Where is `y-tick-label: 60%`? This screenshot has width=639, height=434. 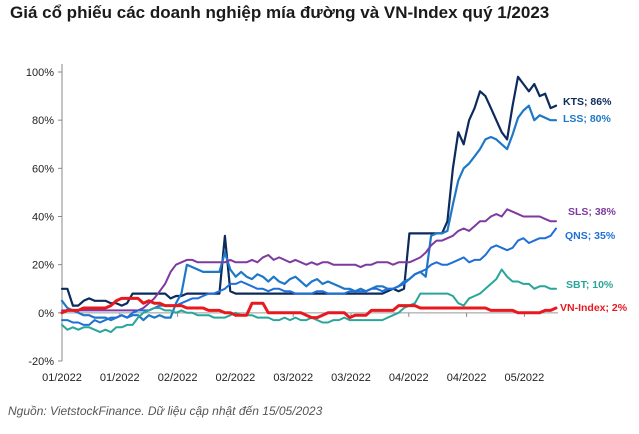
y-tick-label: 60% is located at coordinates (43, 169).